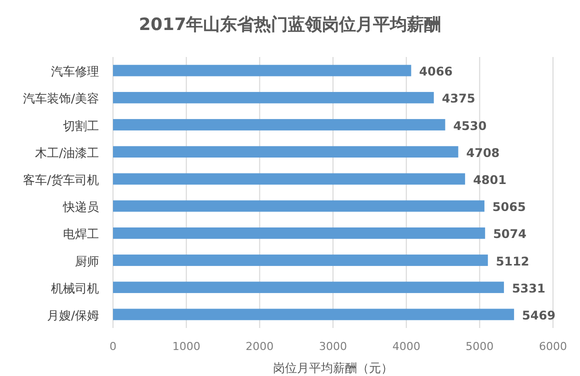 The image size is (580, 376). I want to click on data-label: 5331, so click(529, 288).